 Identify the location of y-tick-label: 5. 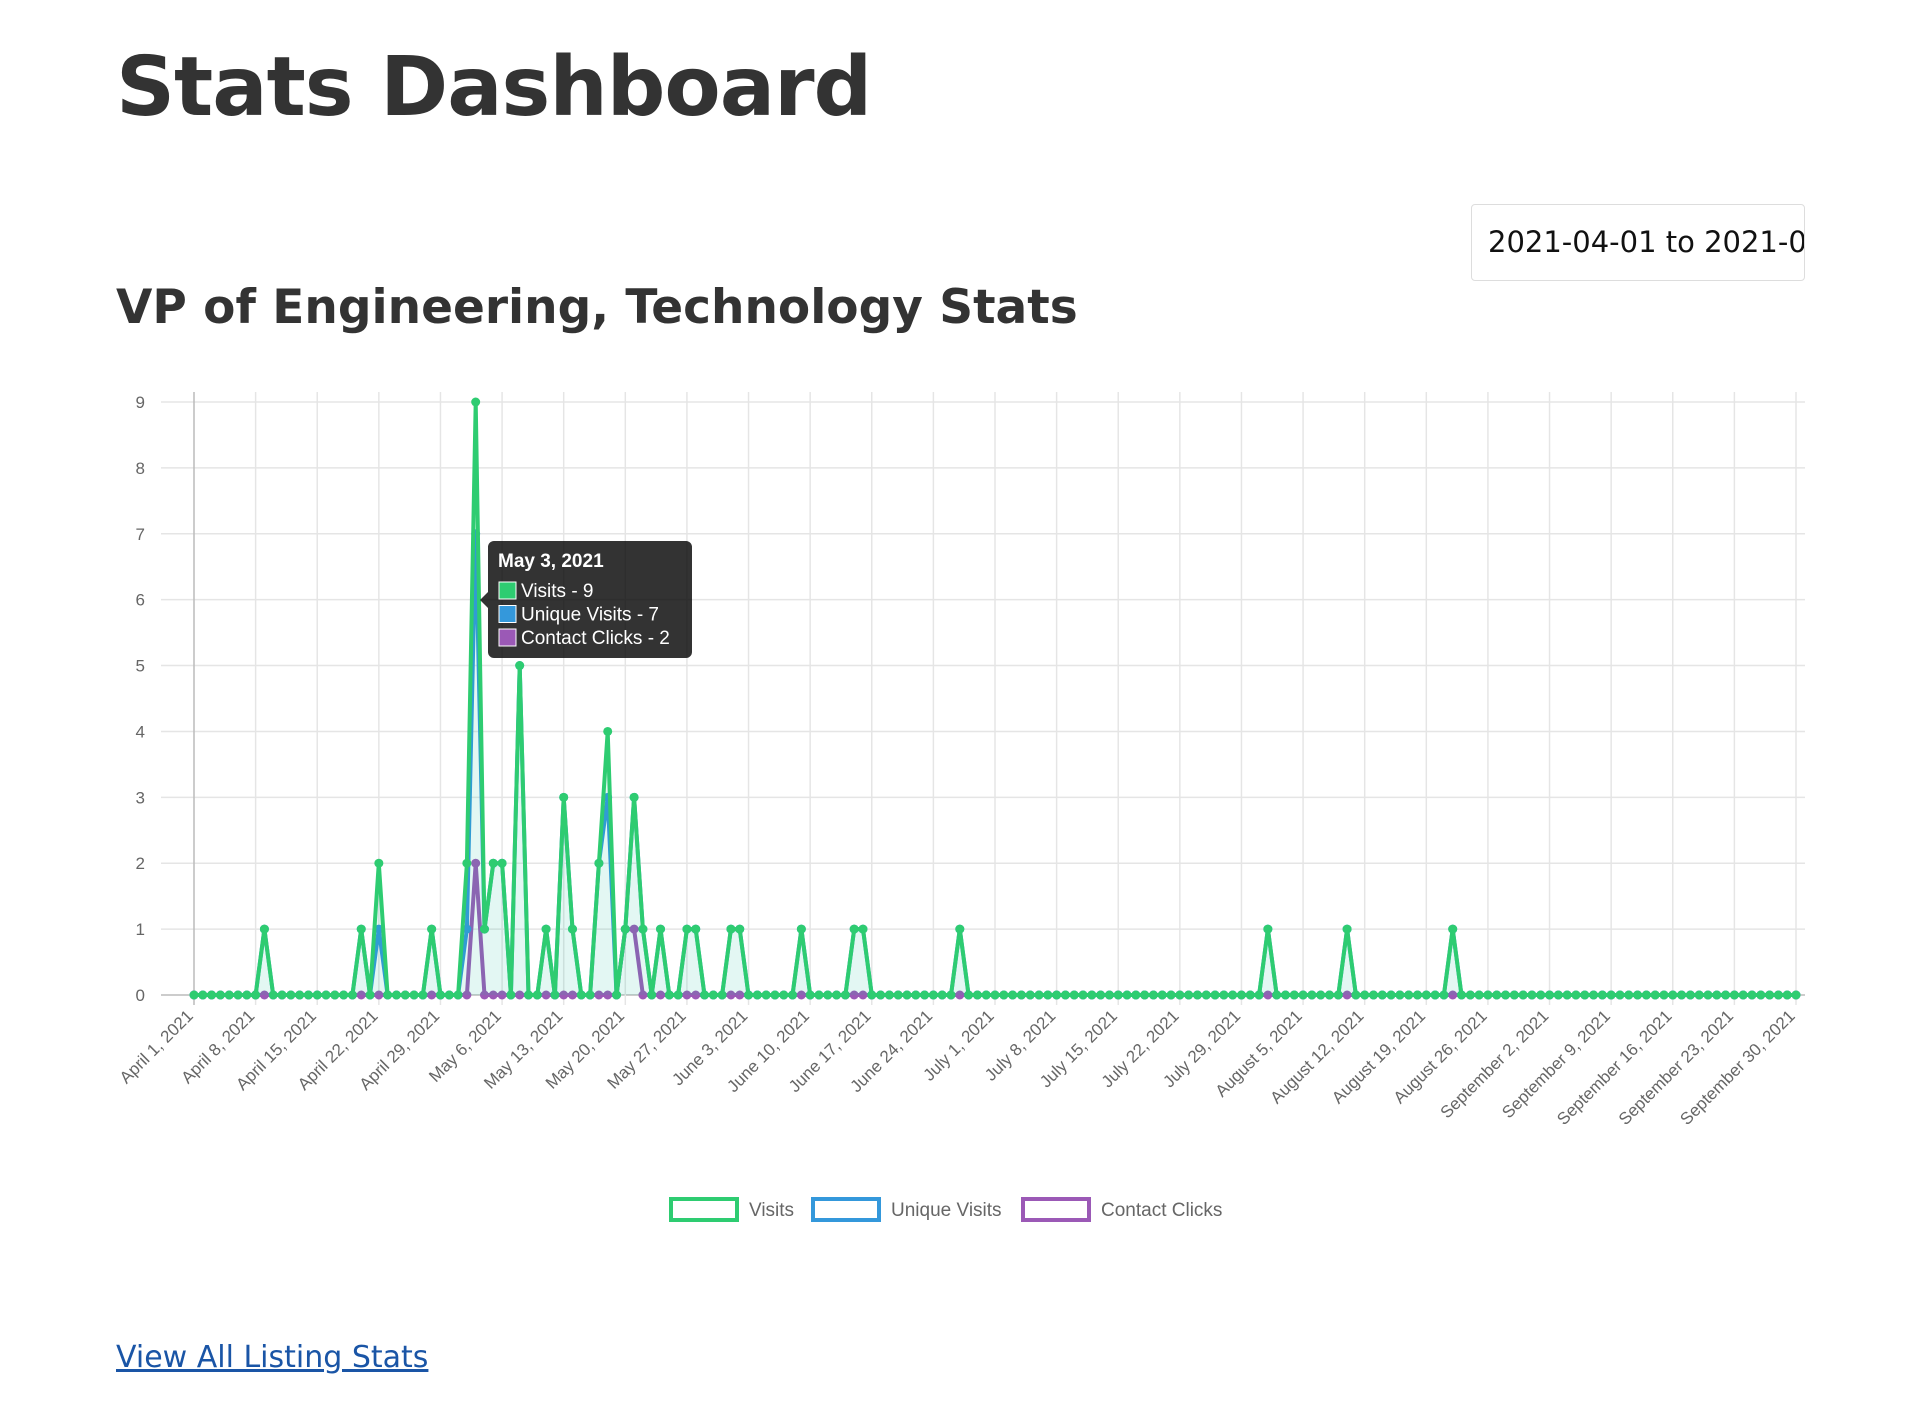
(140, 666).